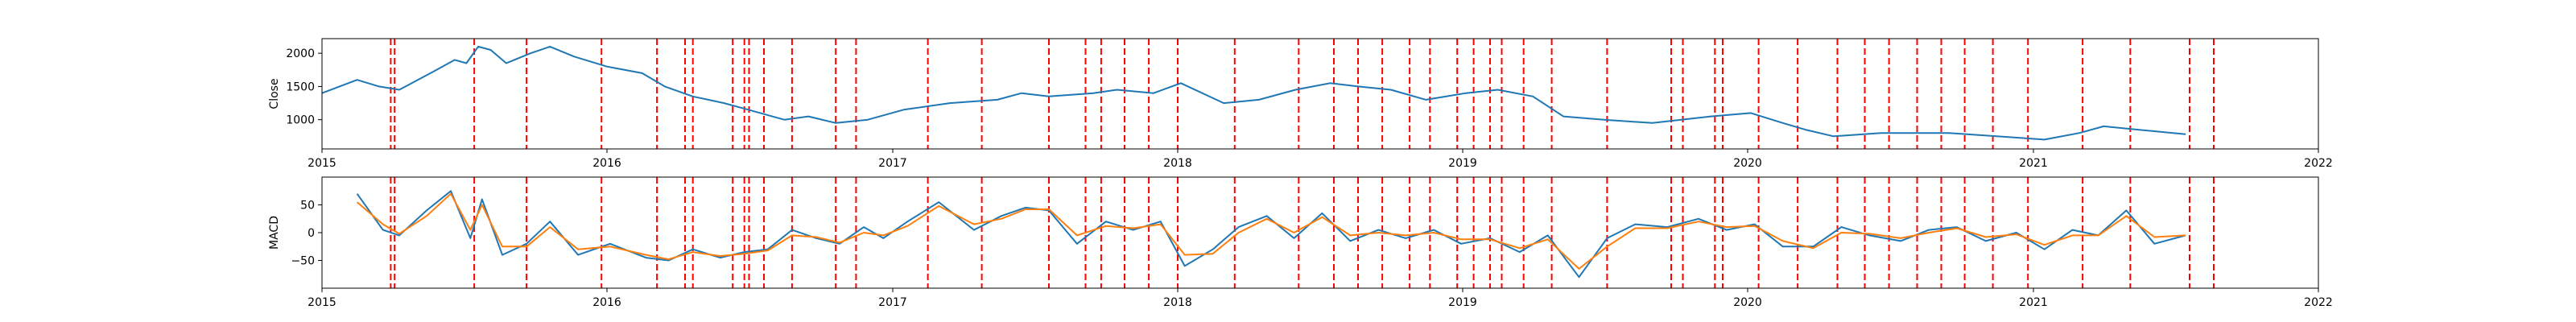 Image resolution: width=2576 pixels, height=322 pixels. Describe the element at coordinates (322, 302) in the screenshot. I see `macd-x-tick-label-0: 2015` at that location.